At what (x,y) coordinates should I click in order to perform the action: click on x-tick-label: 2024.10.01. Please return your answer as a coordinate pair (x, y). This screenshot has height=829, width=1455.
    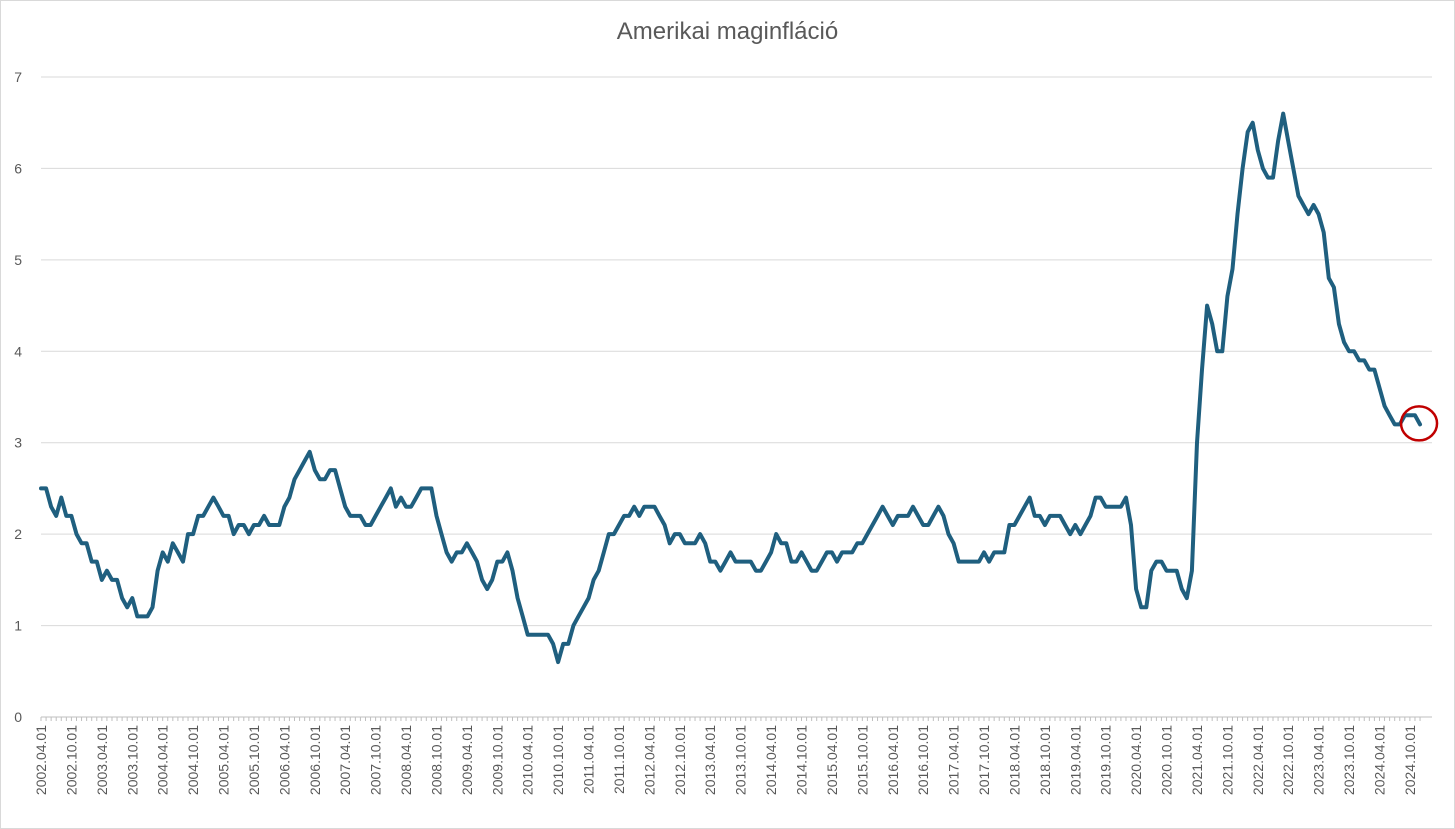
    Looking at the image, I should click on (1410, 760).